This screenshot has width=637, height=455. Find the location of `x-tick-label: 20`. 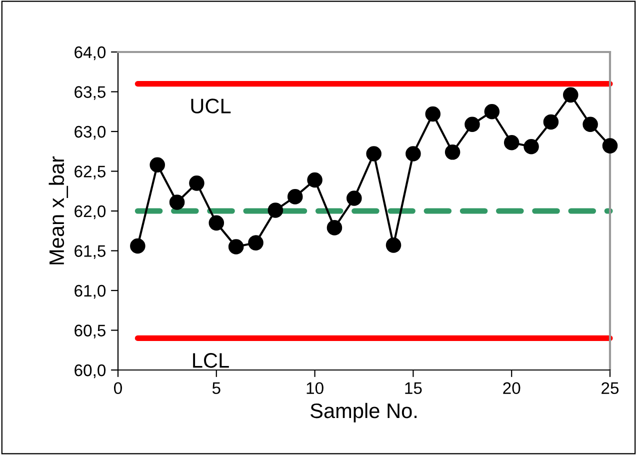

x-tick-label: 20 is located at coordinates (511, 388).